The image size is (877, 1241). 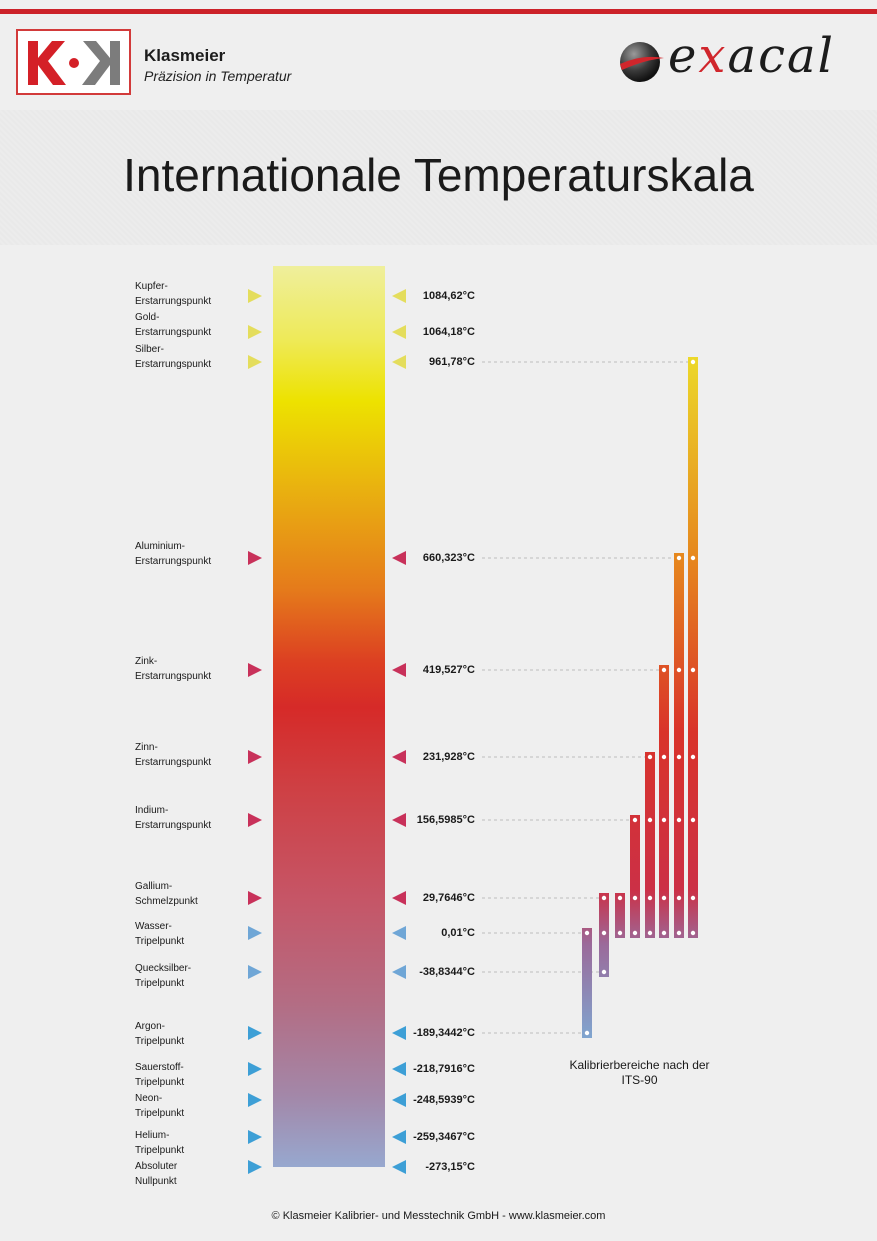 What do you see at coordinates (190, 325) in the screenshot?
I see `fixed-point-label: Gold- Erstarrungspunkt` at bounding box center [190, 325].